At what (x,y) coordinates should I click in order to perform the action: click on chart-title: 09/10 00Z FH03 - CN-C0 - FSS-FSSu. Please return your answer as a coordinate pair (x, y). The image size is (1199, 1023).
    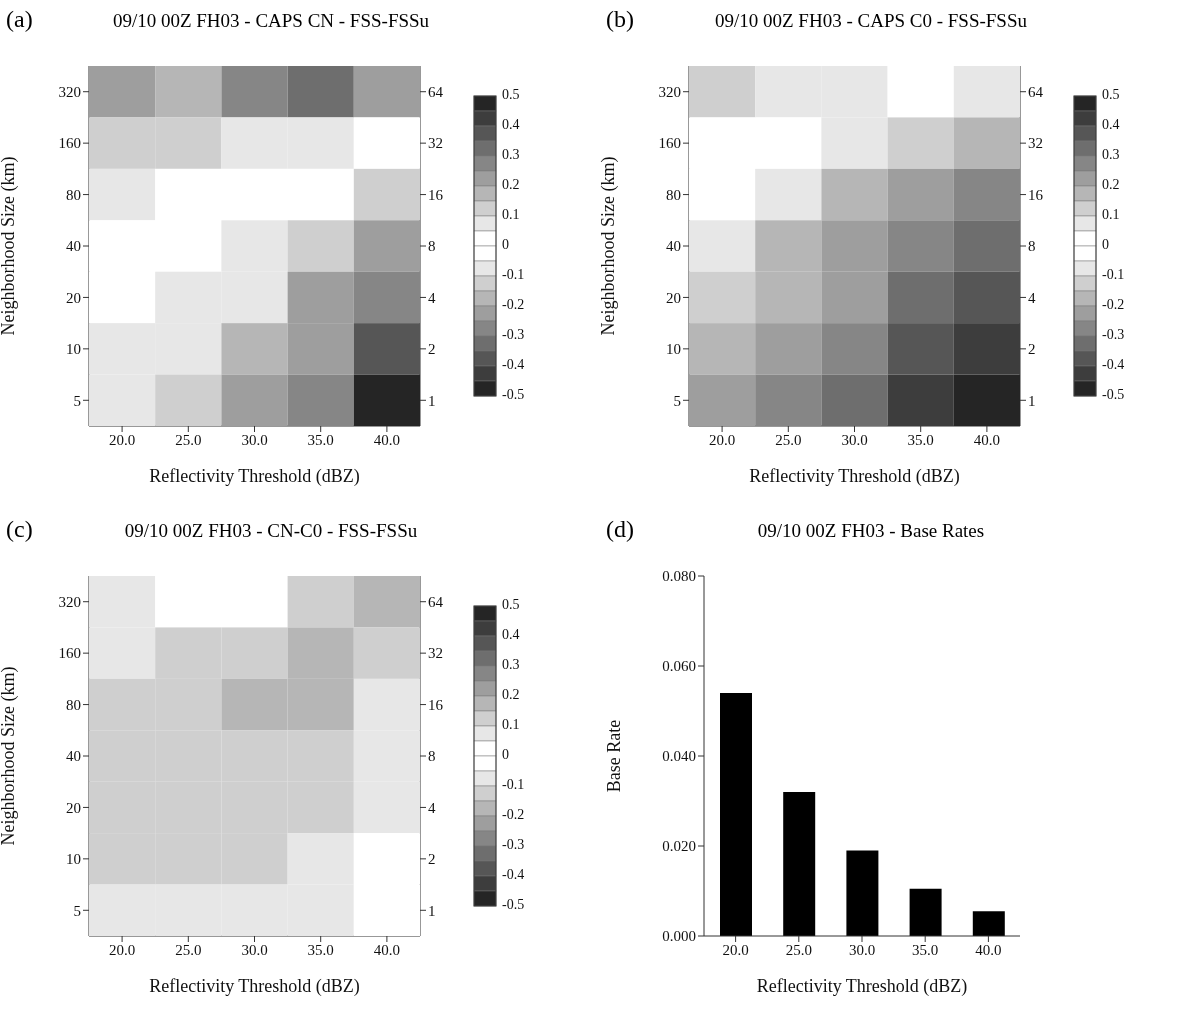
    Looking at the image, I should click on (271, 531).